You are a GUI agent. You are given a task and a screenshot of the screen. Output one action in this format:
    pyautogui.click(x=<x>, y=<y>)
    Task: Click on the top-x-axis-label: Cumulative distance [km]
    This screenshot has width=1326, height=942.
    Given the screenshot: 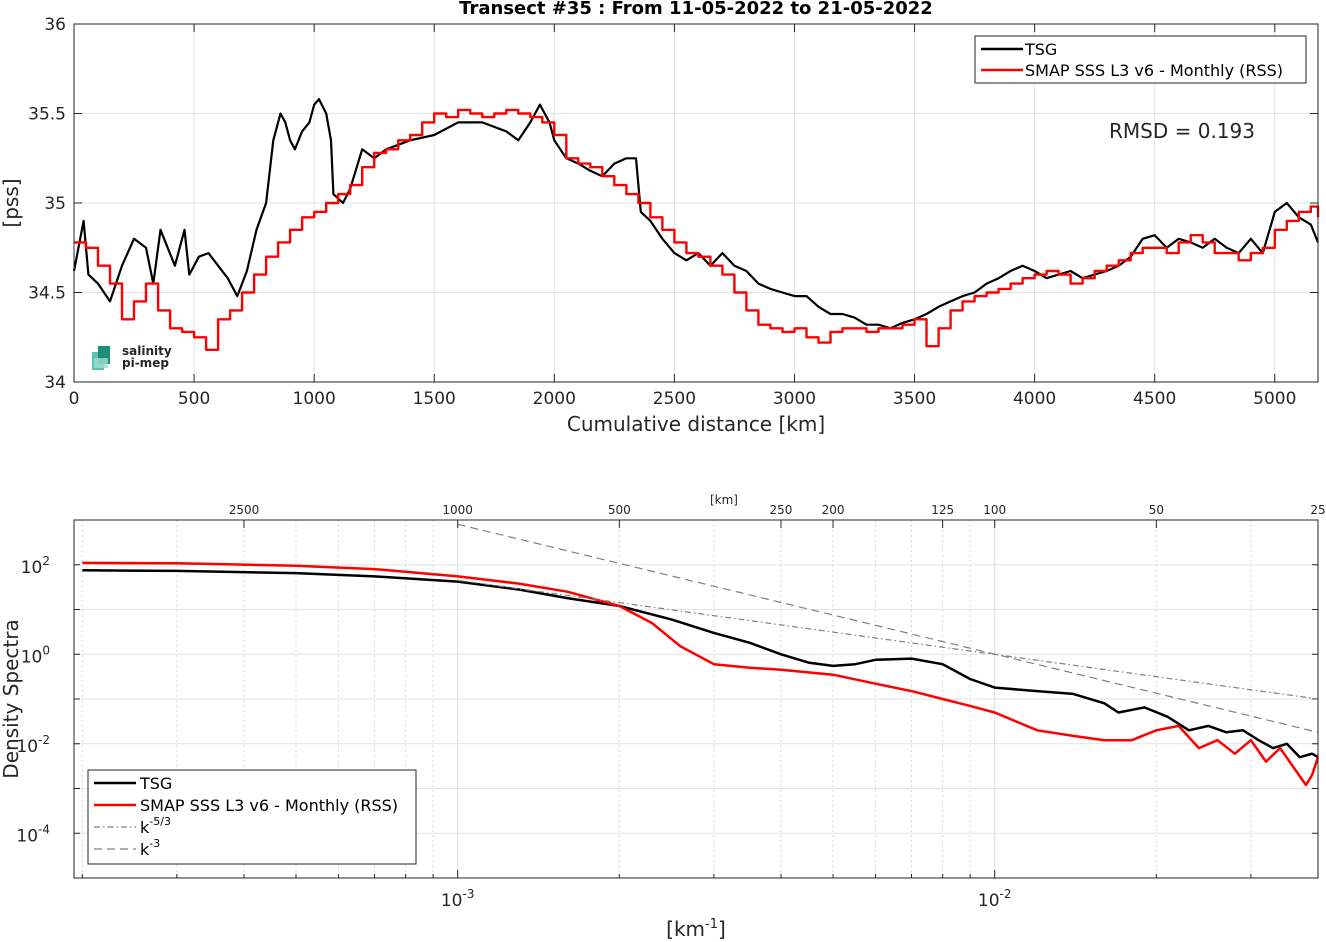 What is the action you would take?
    pyautogui.click(x=696, y=424)
    